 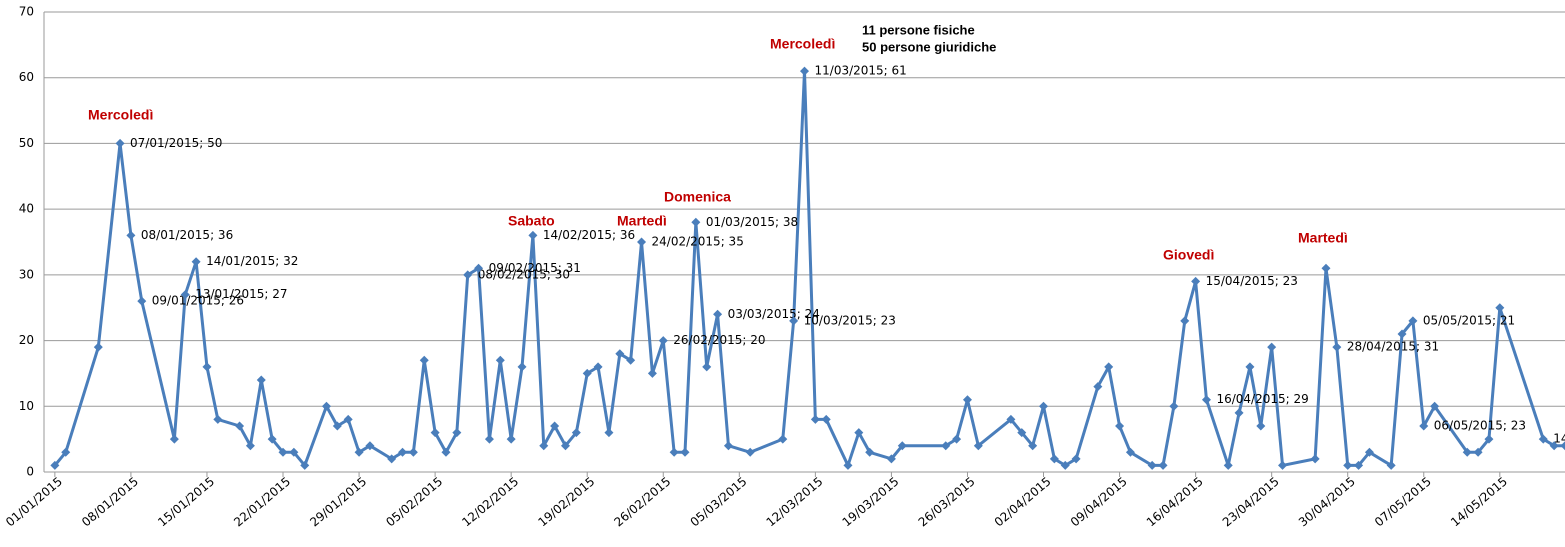 I want to click on data-label: 09/01/2015; 26, so click(x=198, y=301).